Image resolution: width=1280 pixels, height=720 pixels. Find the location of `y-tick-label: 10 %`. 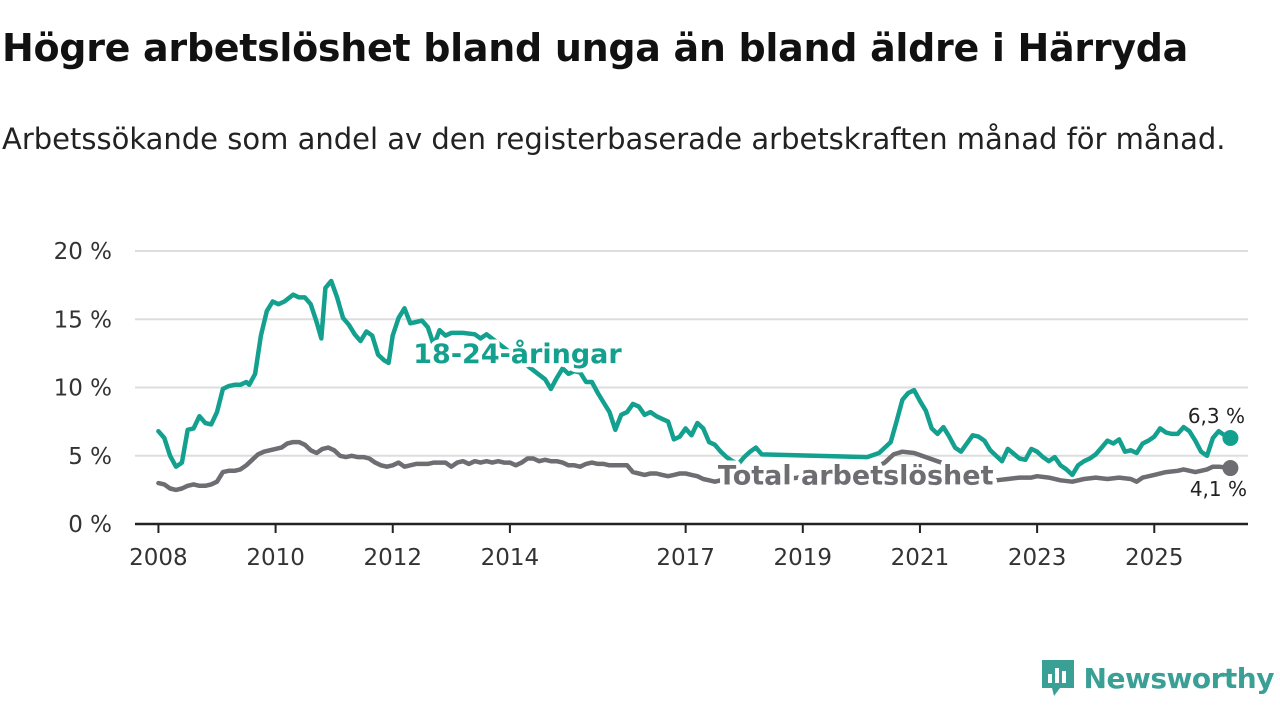

y-tick-label: 10 % is located at coordinates (83, 389).